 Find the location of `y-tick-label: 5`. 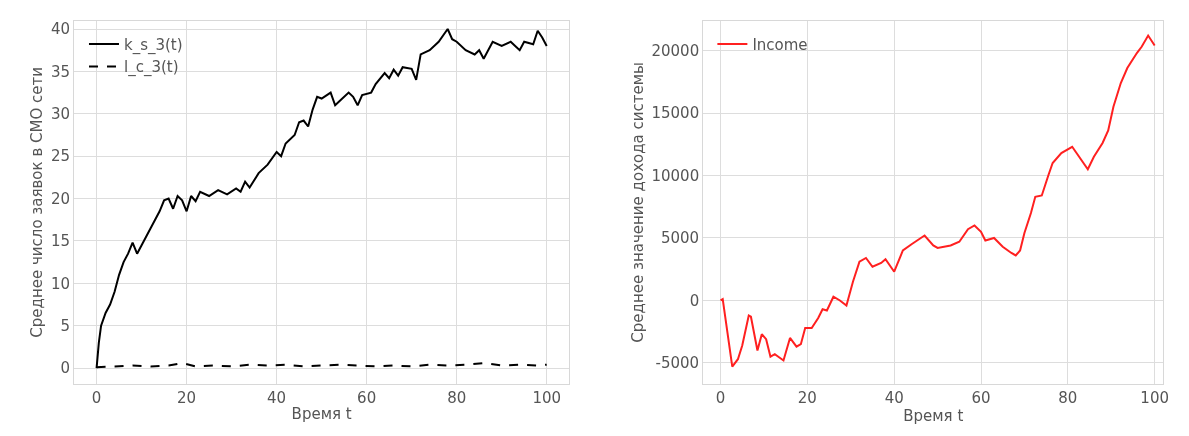

y-tick-label: 5 is located at coordinates (65, 325).